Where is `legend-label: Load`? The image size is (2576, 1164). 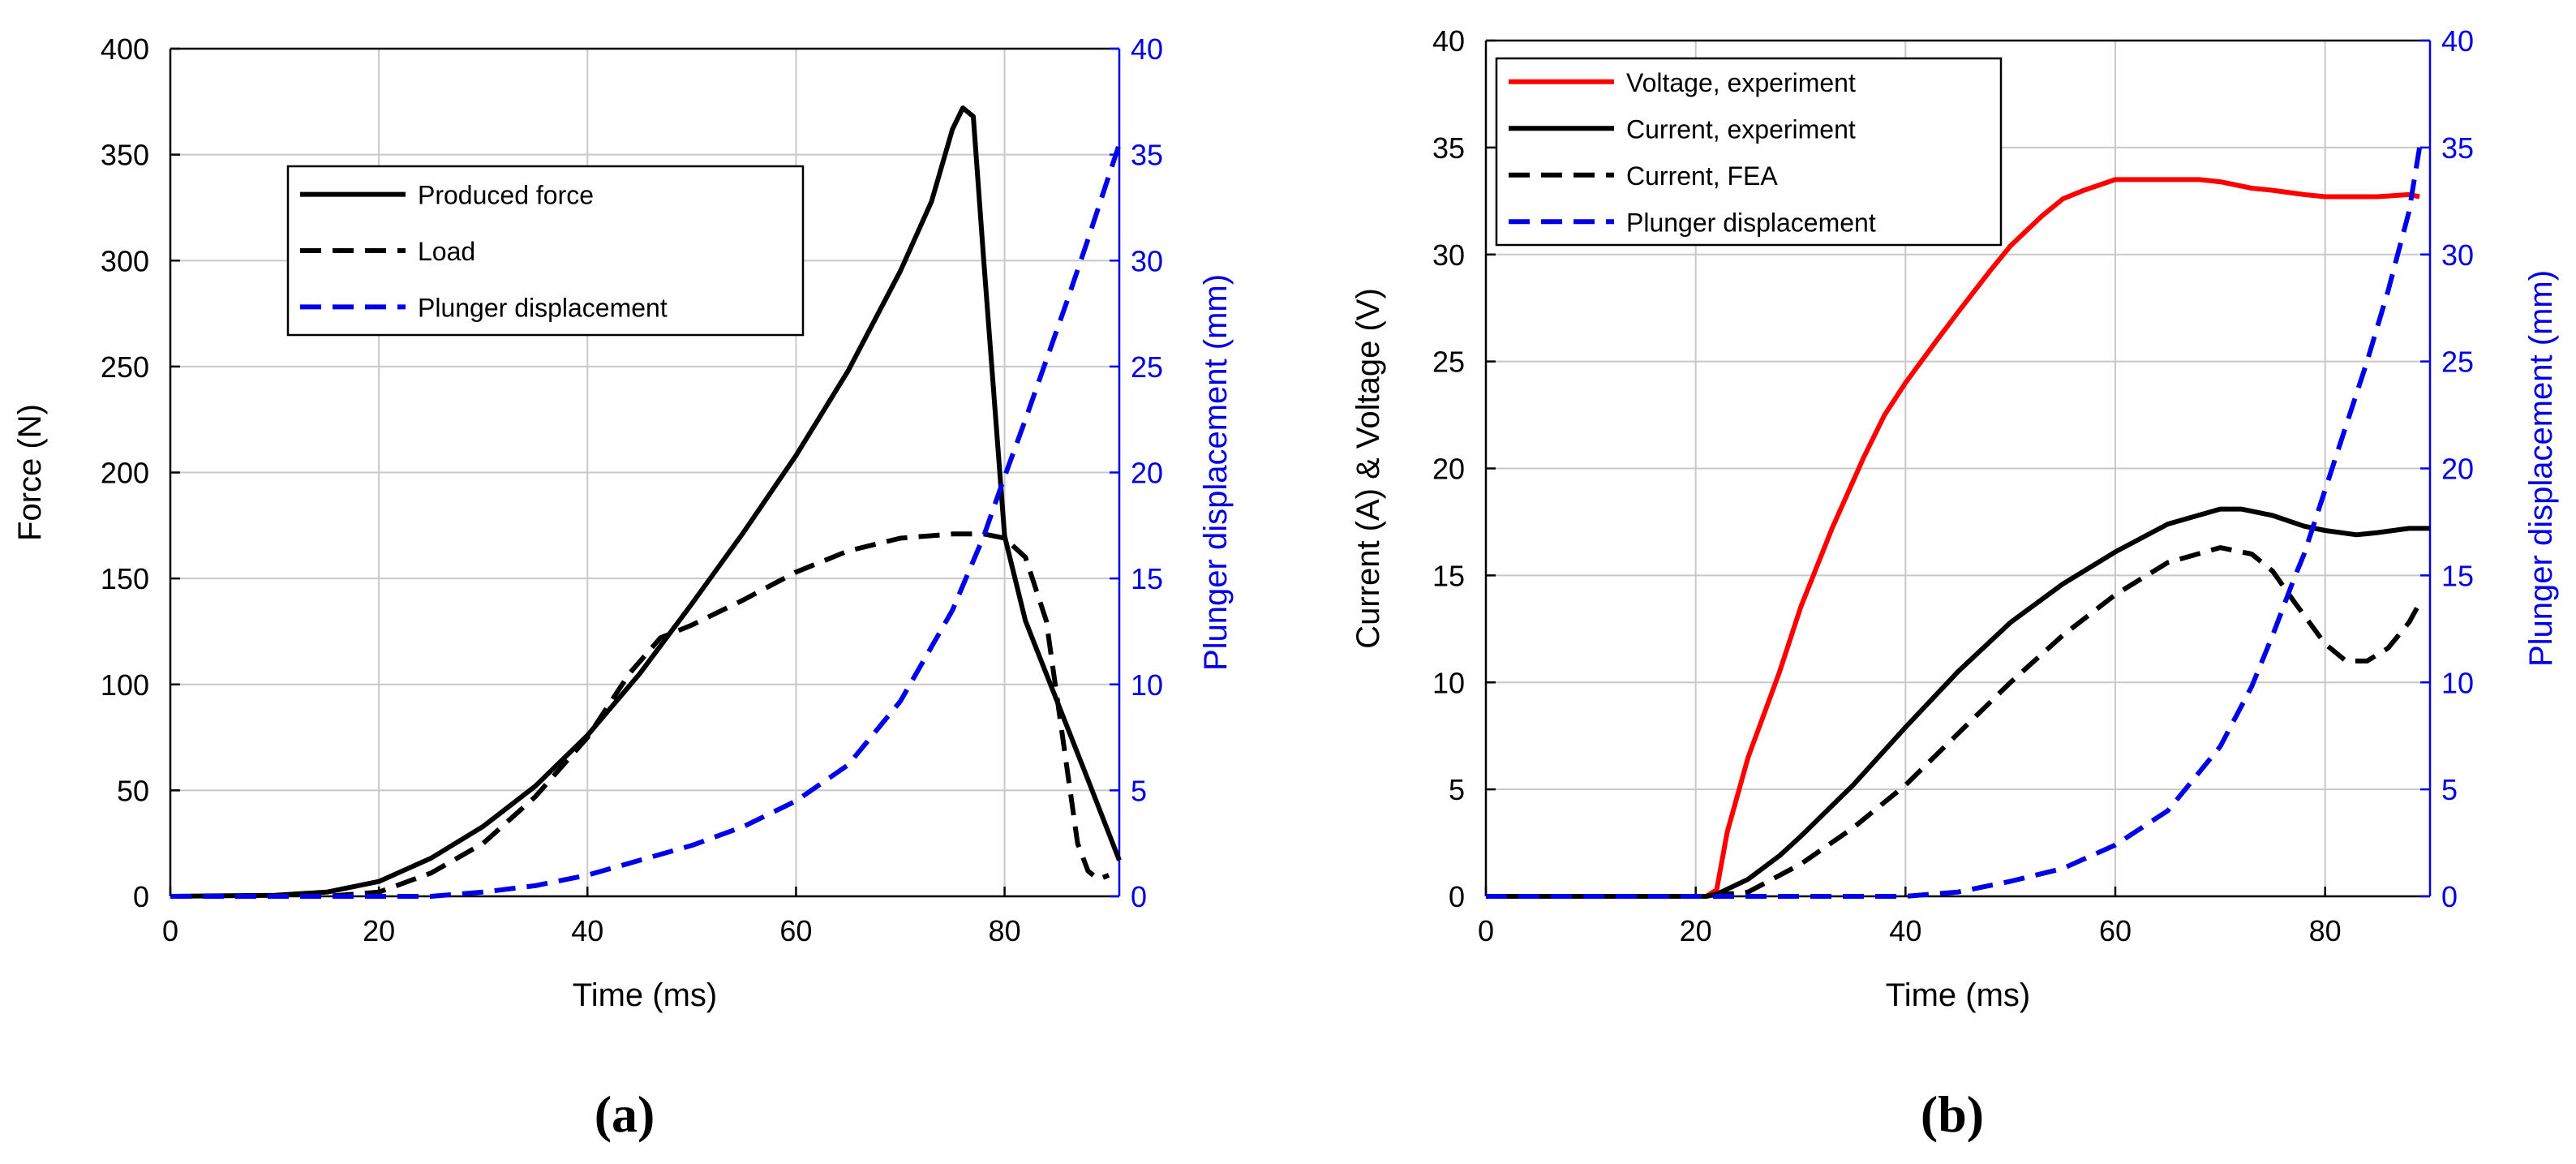
legend-label: Load is located at coordinates (447, 252).